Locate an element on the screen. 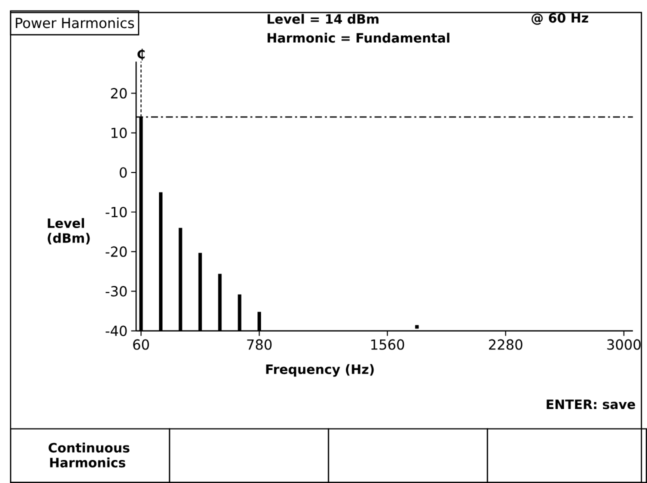  y-tick-label: 20 is located at coordinates (119, 93).